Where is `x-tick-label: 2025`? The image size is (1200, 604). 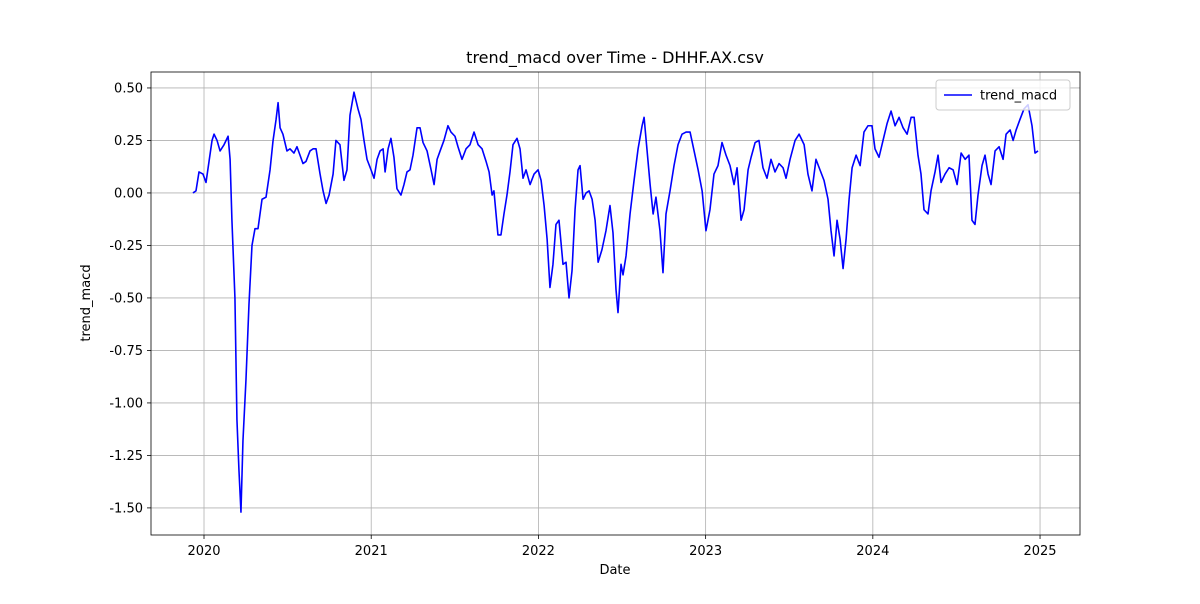
x-tick-label: 2025 is located at coordinates (1039, 551).